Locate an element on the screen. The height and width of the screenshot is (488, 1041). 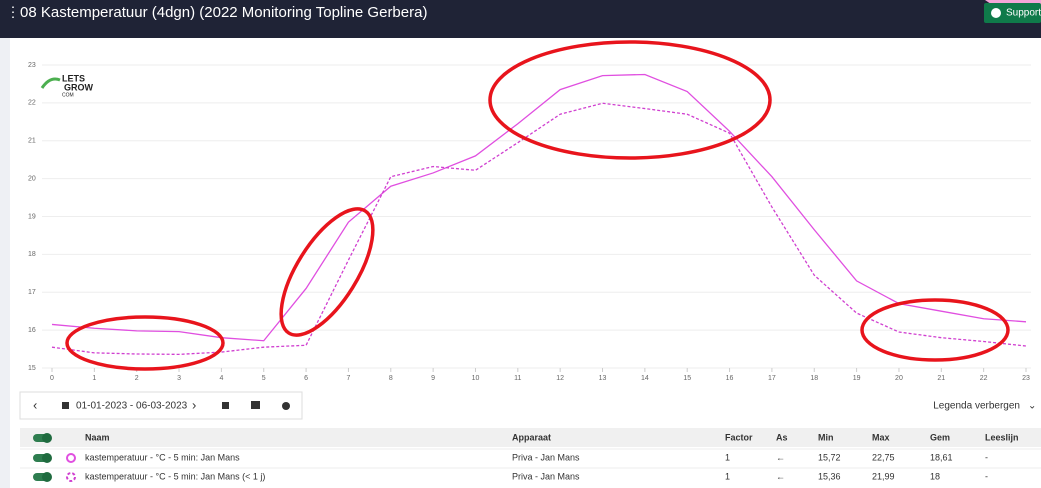
x-tick-label: 16 is located at coordinates (730, 378).